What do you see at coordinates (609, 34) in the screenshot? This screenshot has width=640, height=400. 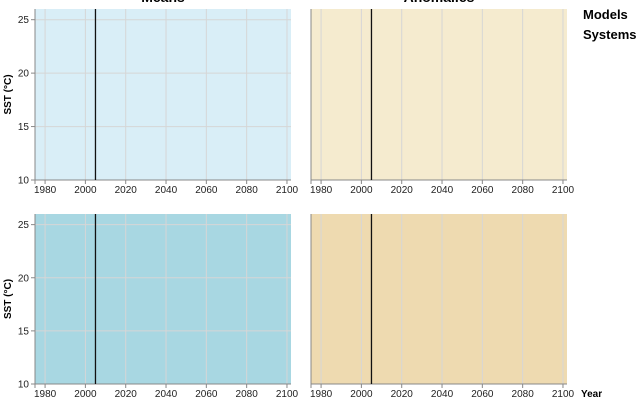 I see `legend-systems: Systems` at bounding box center [609, 34].